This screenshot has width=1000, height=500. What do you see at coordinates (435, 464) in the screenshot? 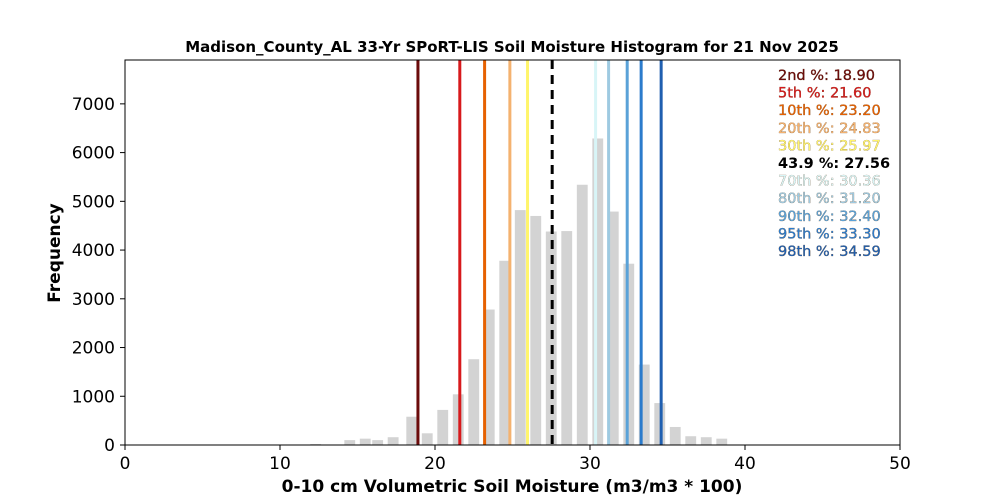
I see `x-tick-label: 20` at bounding box center [435, 464].